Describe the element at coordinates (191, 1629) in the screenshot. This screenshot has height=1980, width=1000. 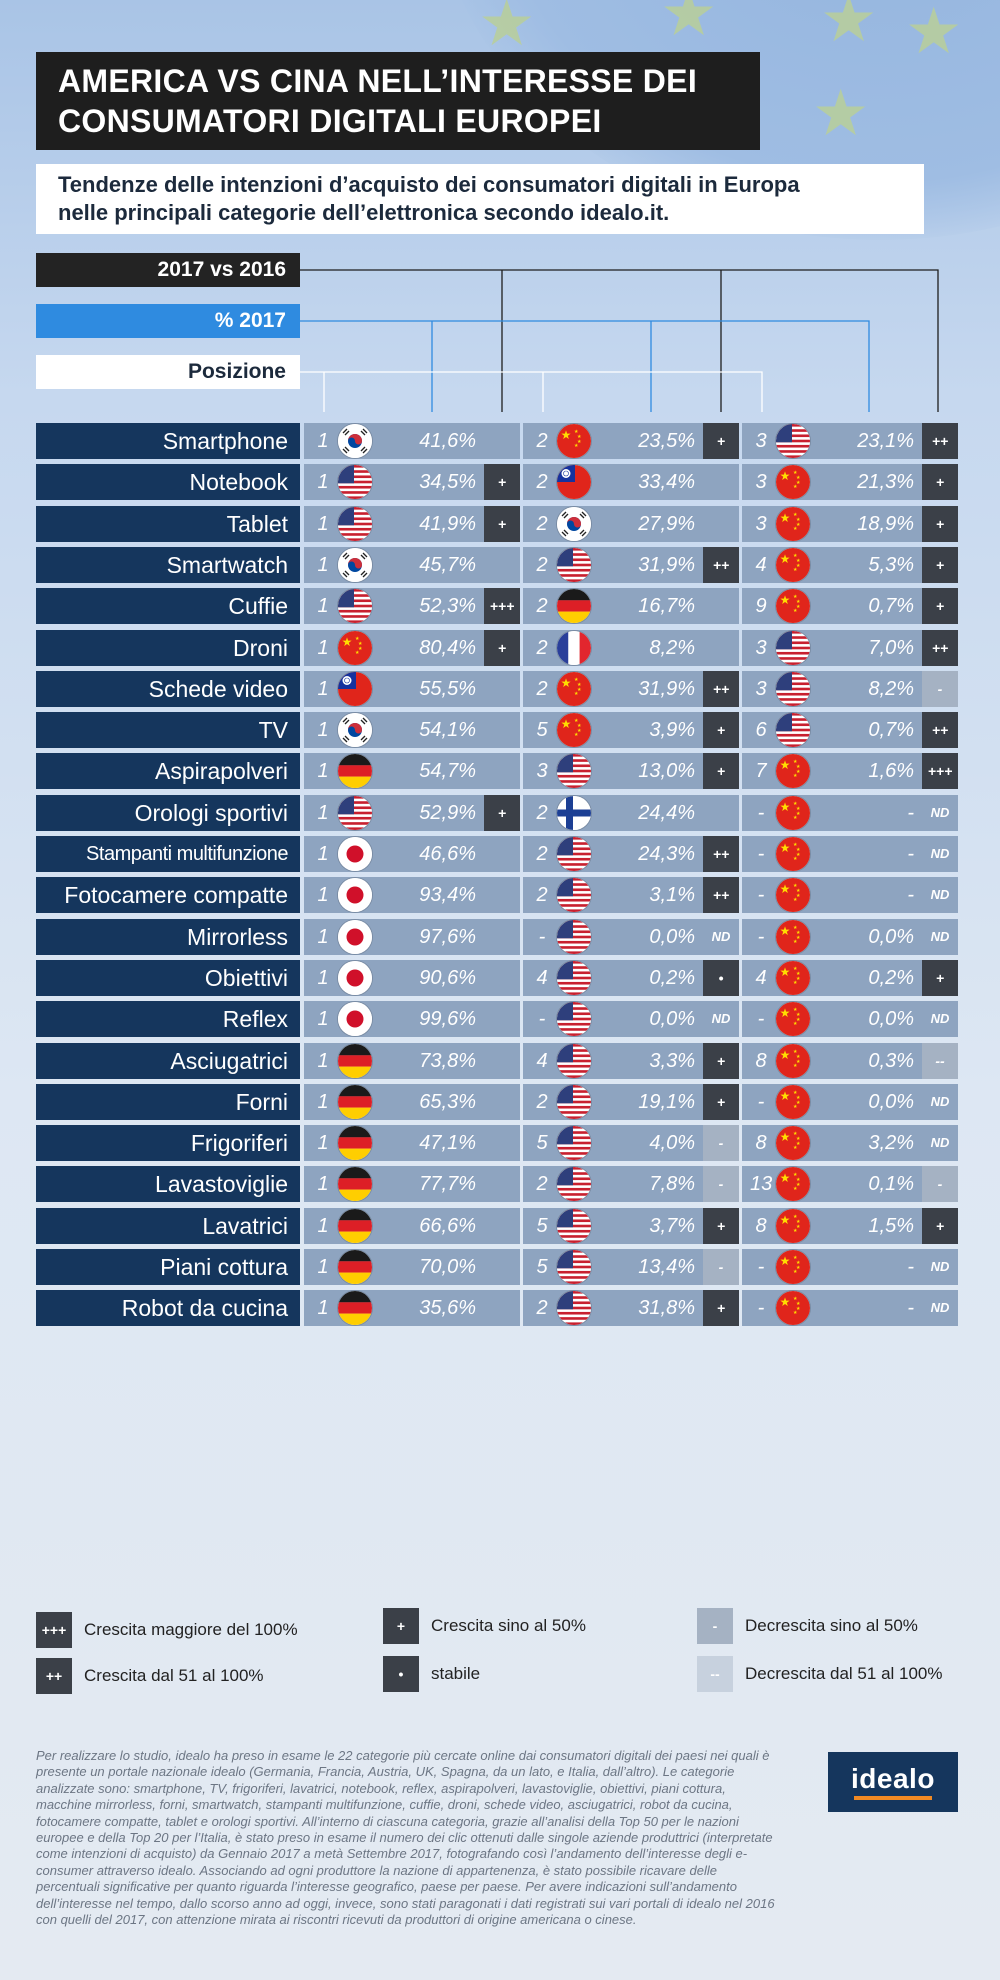
I see `legend-label: Crescita maggiore del 100%` at that location.